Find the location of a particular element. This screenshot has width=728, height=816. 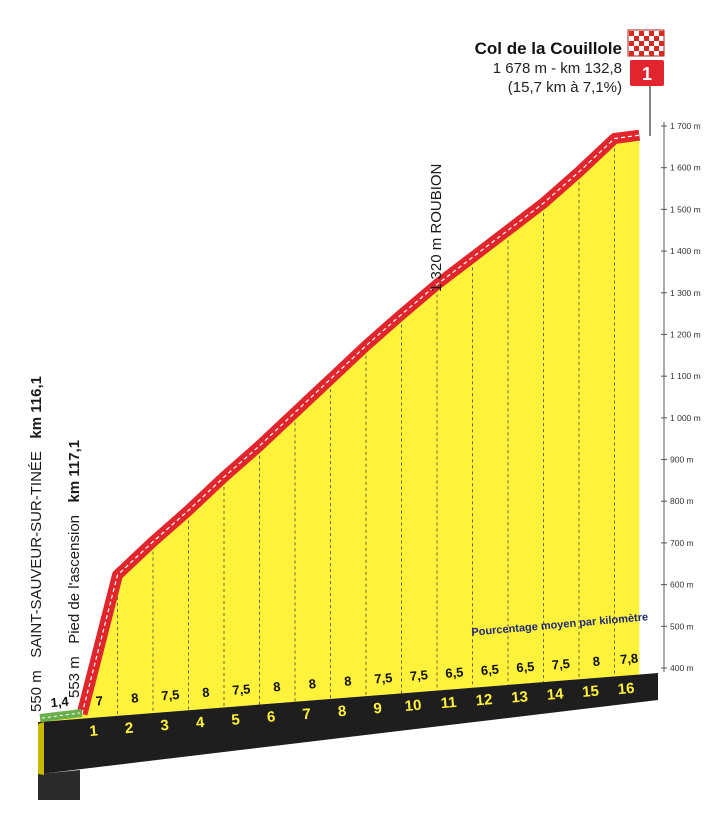

km-label: 14 is located at coordinates (555, 694).